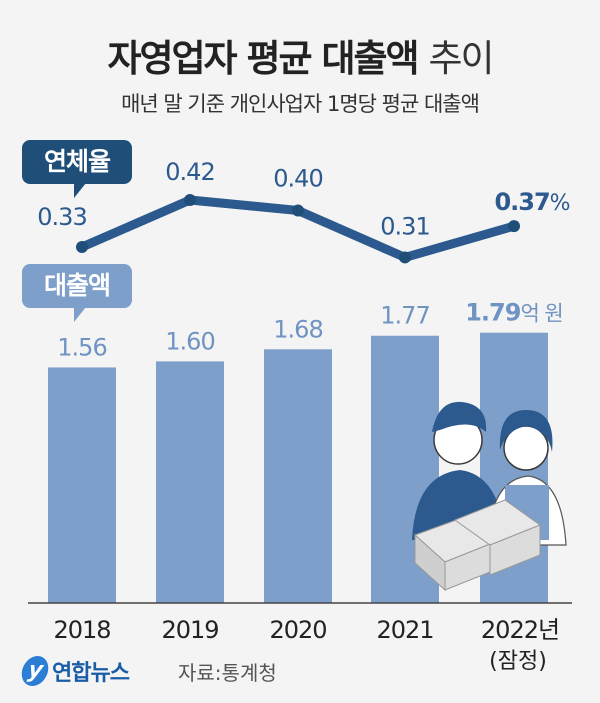  Describe the element at coordinates (189, 630) in the screenshot. I see `x-tick-label: 2019` at that location.